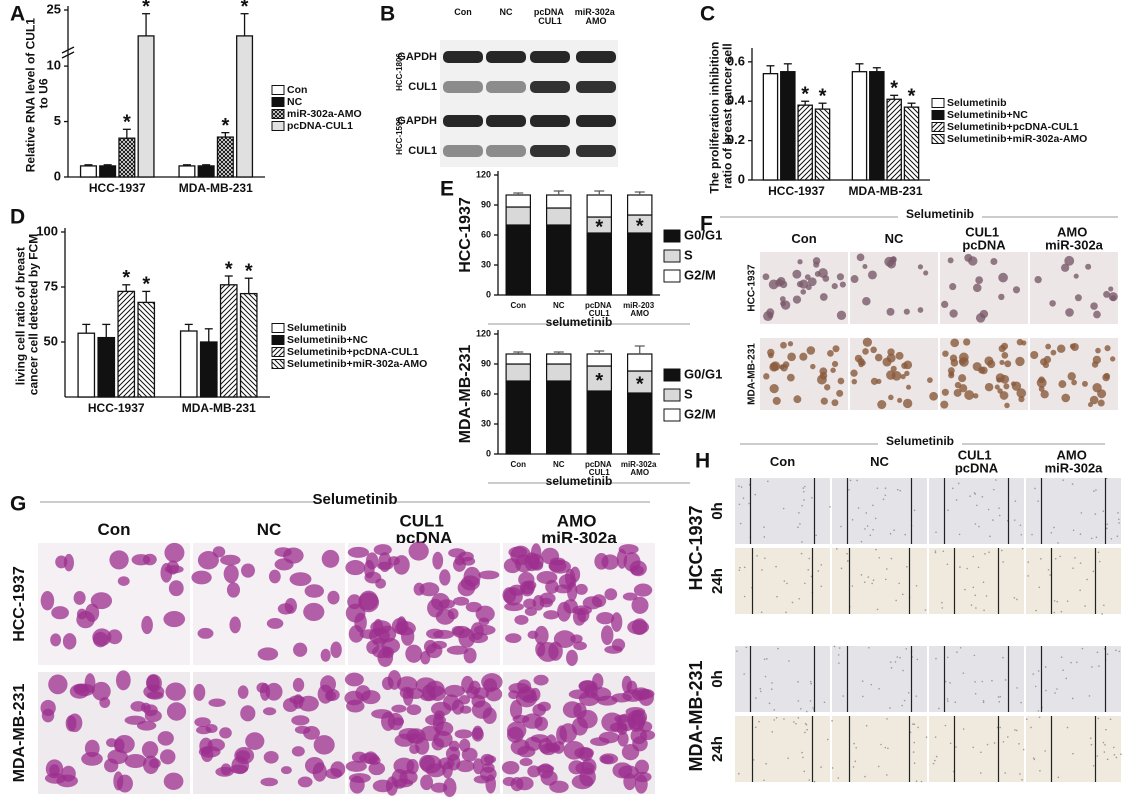 The width and height of the screenshot is (1126, 800). What do you see at coordinates (700, 274) in the screenshot?
I see `legend-label: G2/M` at bounding box center [700, 274].